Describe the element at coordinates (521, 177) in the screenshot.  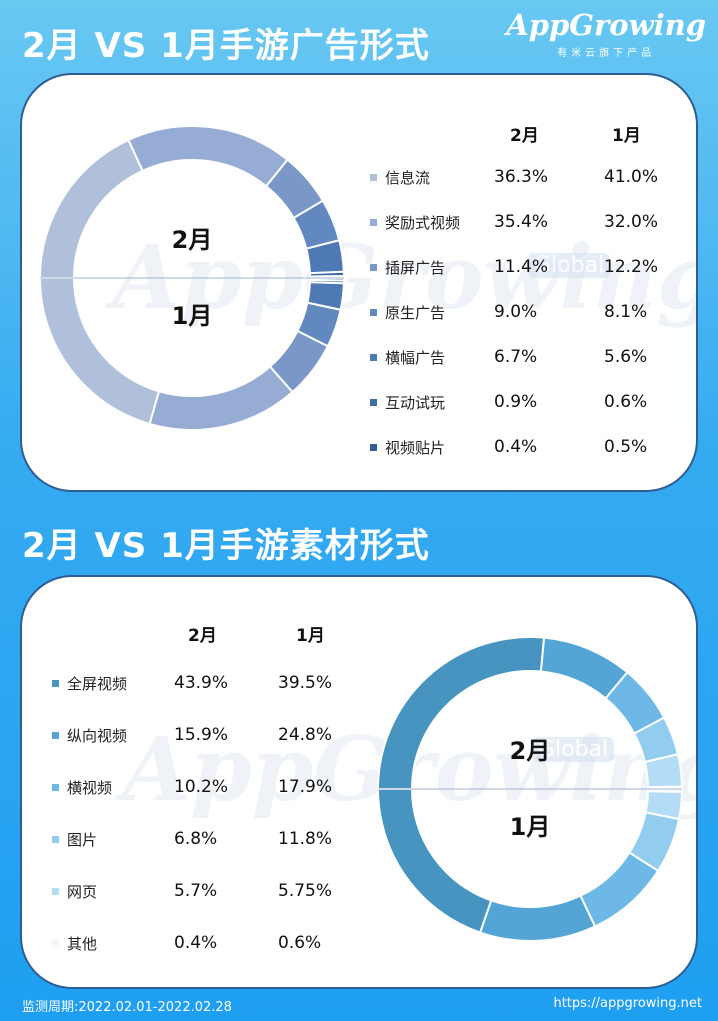
I see `value-2月: 36.3%` at that location.